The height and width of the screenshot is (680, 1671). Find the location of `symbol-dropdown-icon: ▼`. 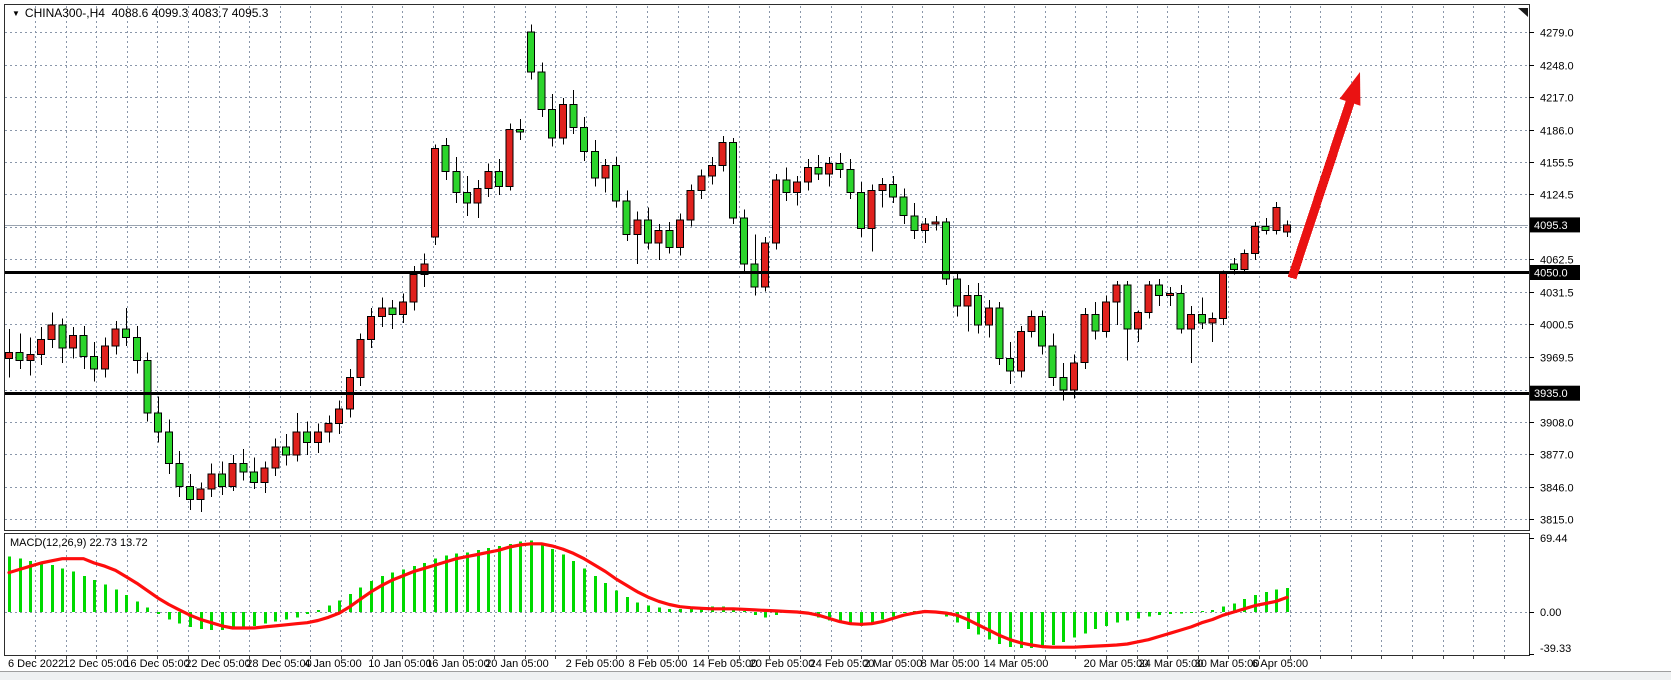

symbol-dropdown-icon: ▼ is located at coordinates (16, 13).